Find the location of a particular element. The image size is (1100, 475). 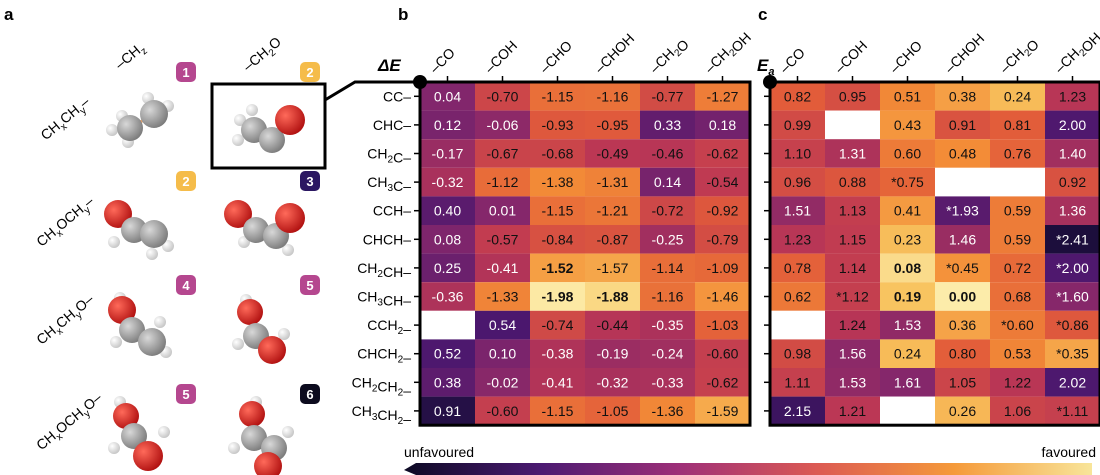

heatmap-value-label: -1.27 is located at coordinates (723, 96).